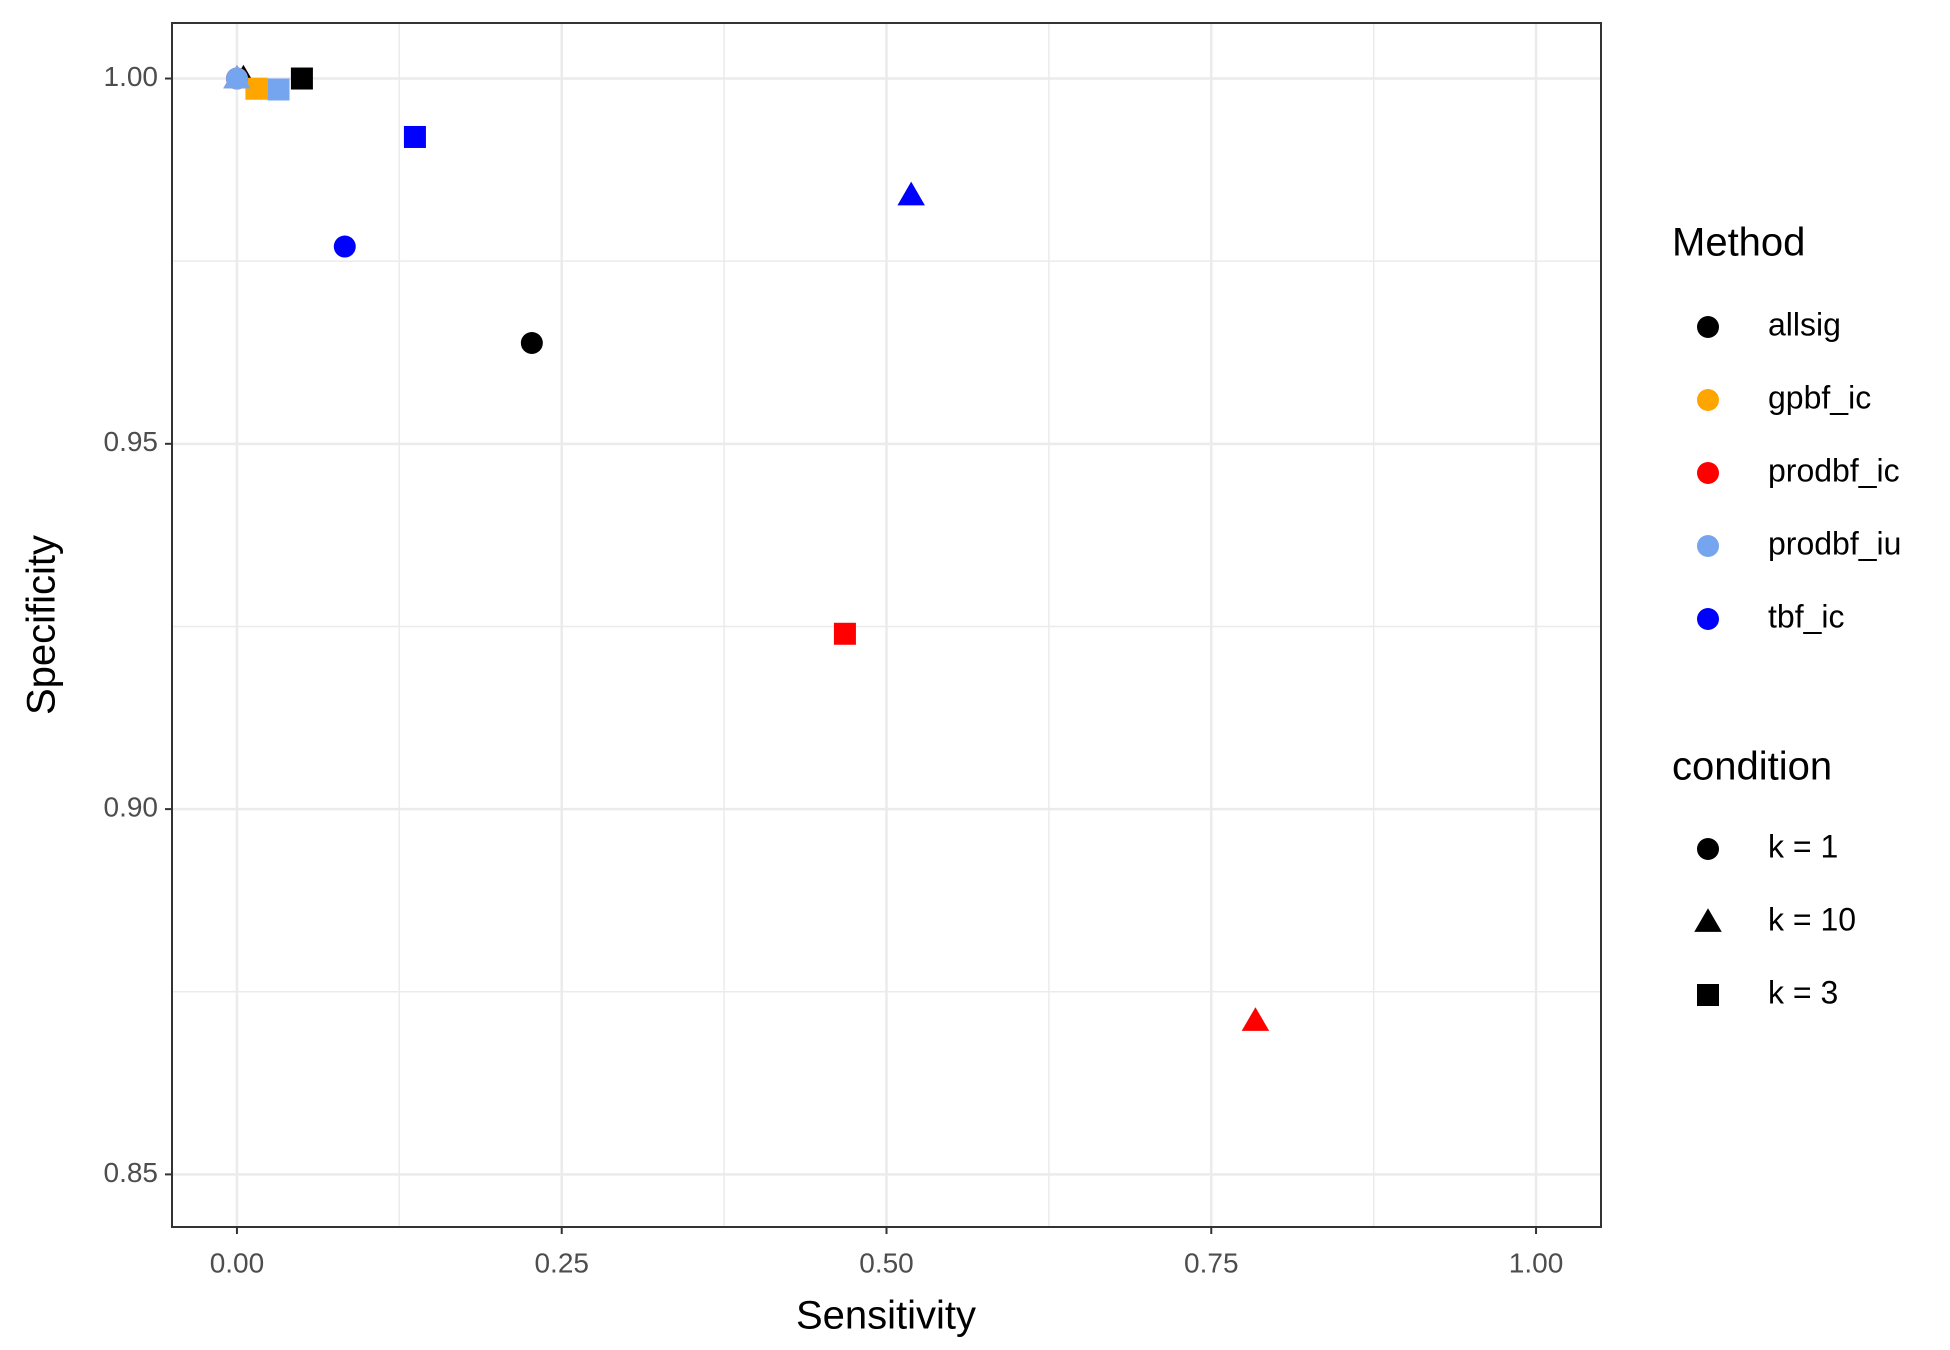  Describe the element at coordinates (1536, 1262) in the screenshot. I see `x-tick-label: 1.00` at that location.